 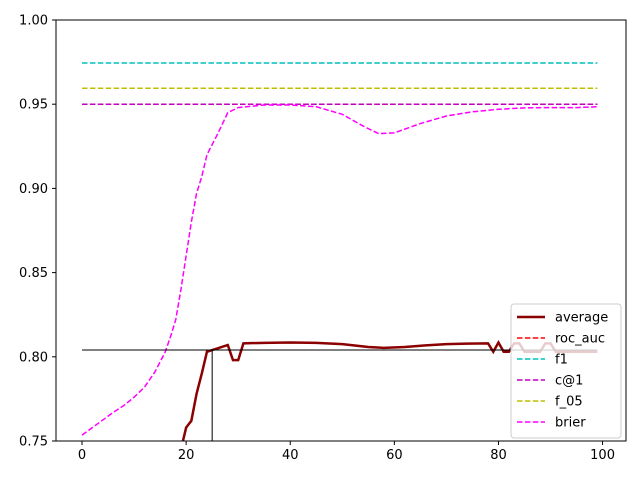 What do you see at coordinates (33, 357) in the screenshot?
I see `y-tick-label: 0.80` at bounding box center [33, 357].